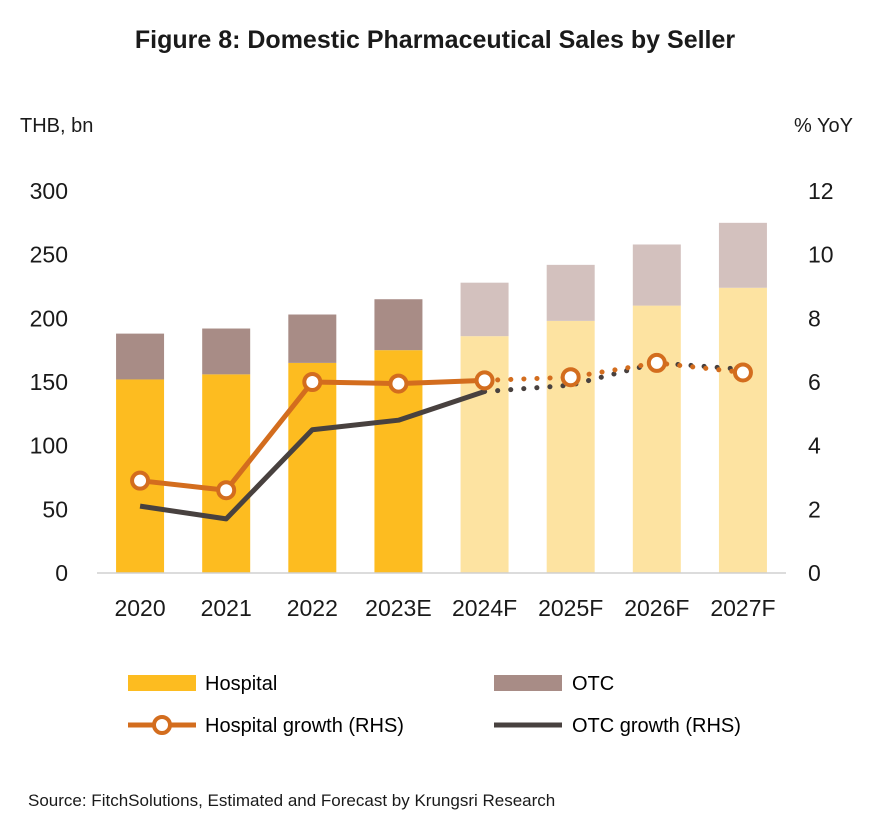 The width and height of the screenshot is (870, 826). I want to click on x-tick-label: 2020, so click(139, 608).